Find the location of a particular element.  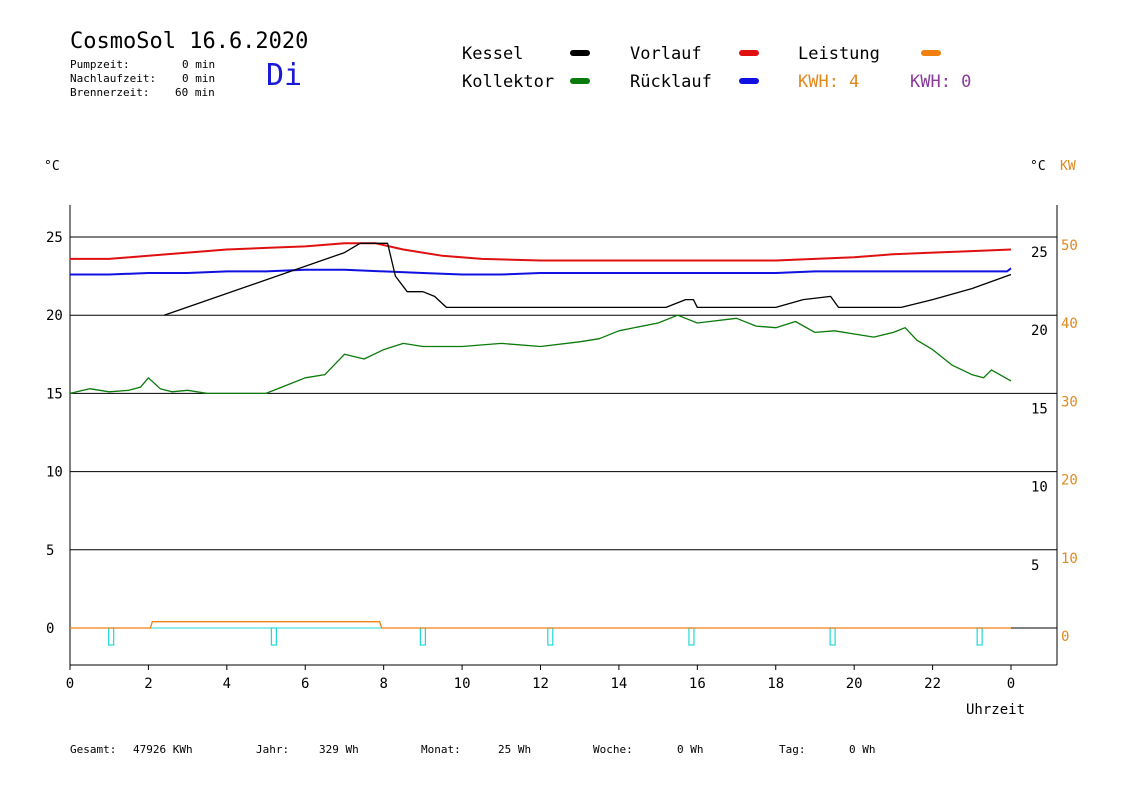

chart-title: CosmoSol 16.6.2020 is located at coordinates (189, 41).